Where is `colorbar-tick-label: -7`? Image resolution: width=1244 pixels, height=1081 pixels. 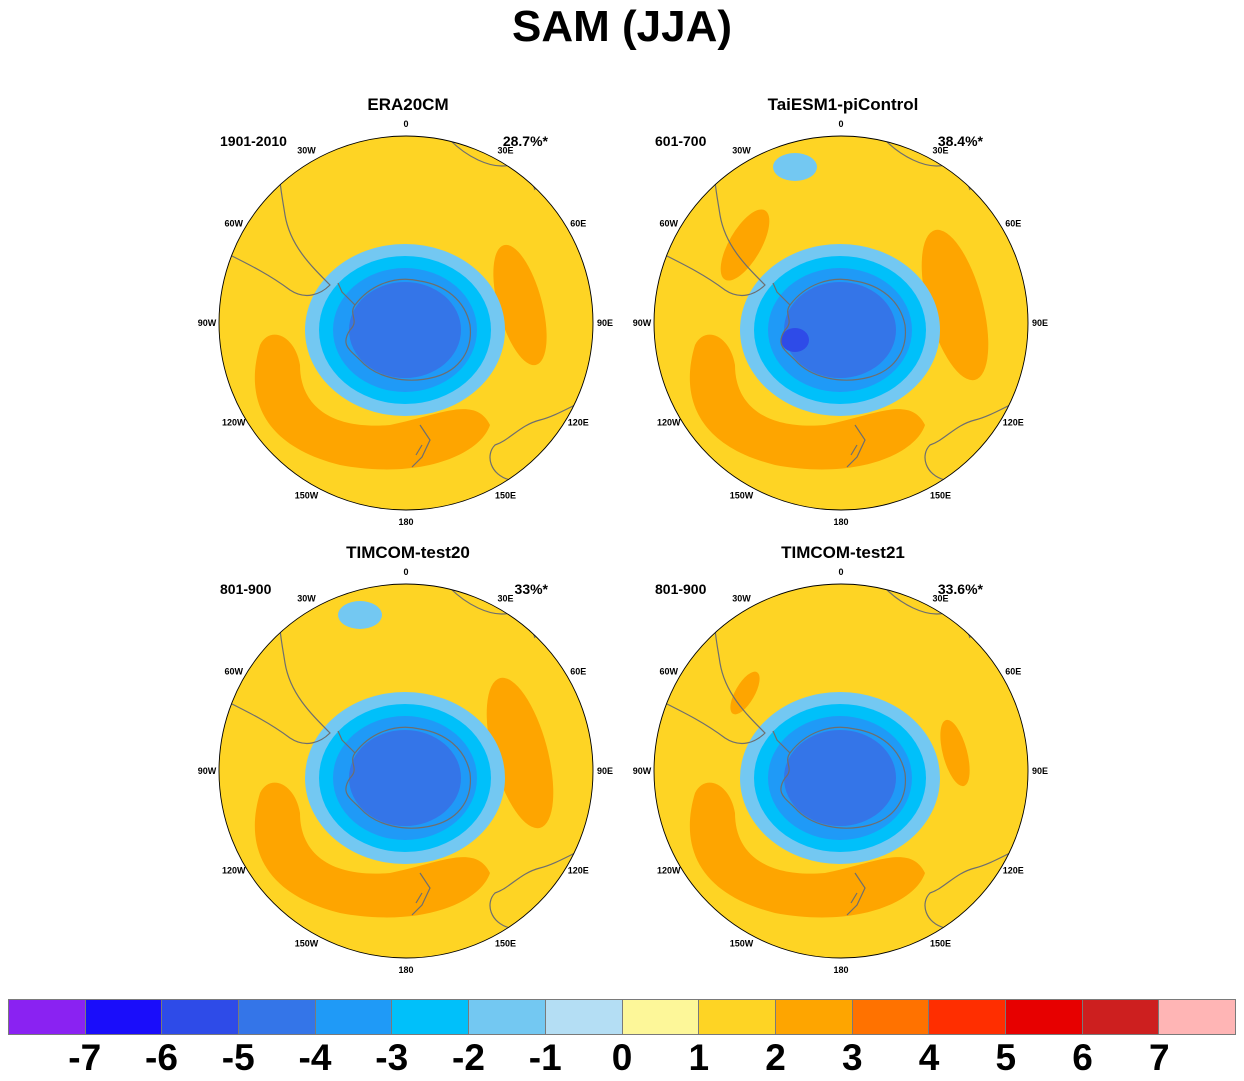
colorbar-tick-label: -7 is located at coordinates (85, 1057).